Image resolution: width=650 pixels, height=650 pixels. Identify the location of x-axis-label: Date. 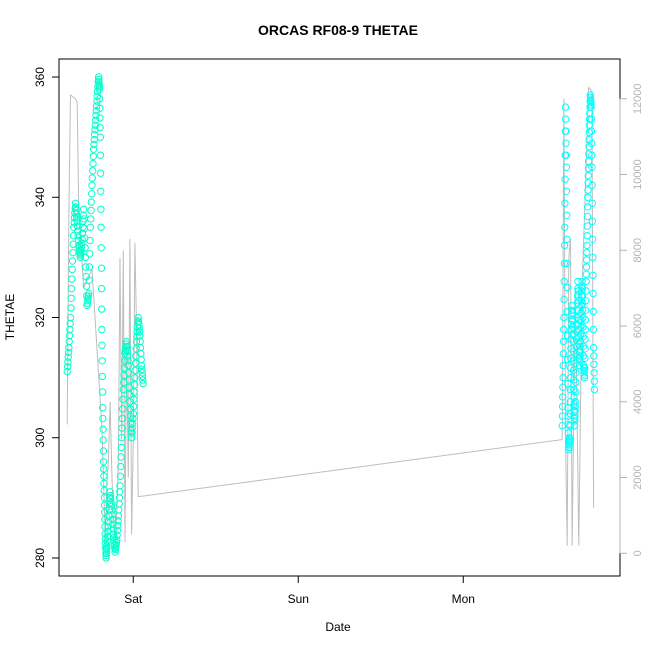
(338, 627).